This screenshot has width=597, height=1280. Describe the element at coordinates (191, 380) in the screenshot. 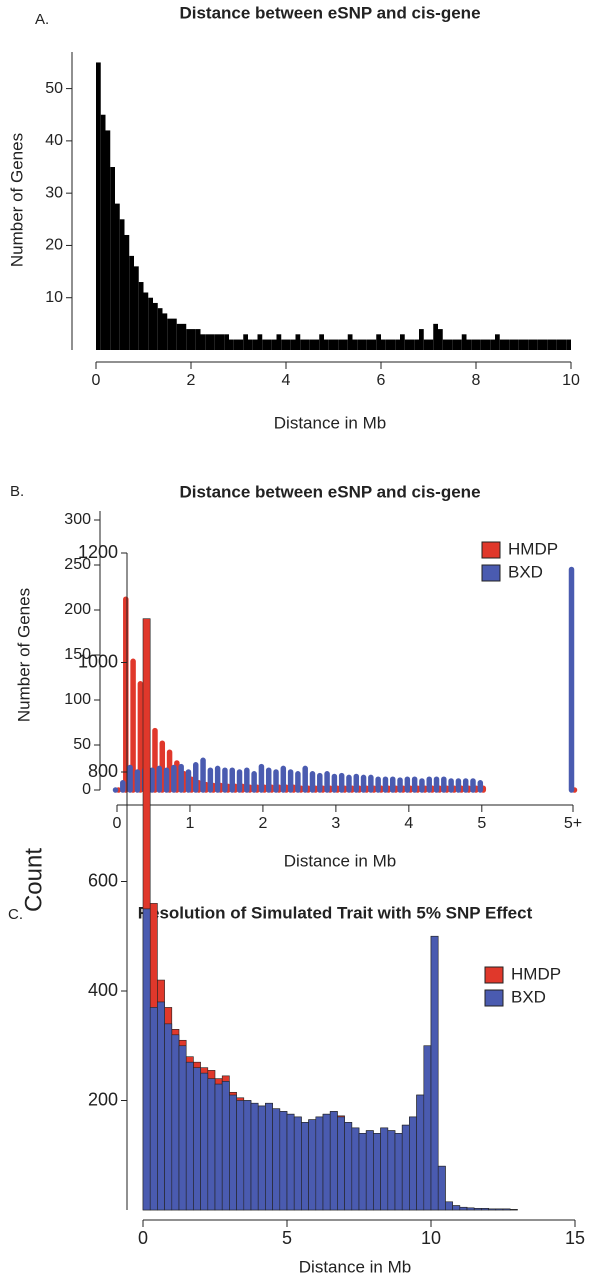

I see `x-tick-label: 2` at that location.